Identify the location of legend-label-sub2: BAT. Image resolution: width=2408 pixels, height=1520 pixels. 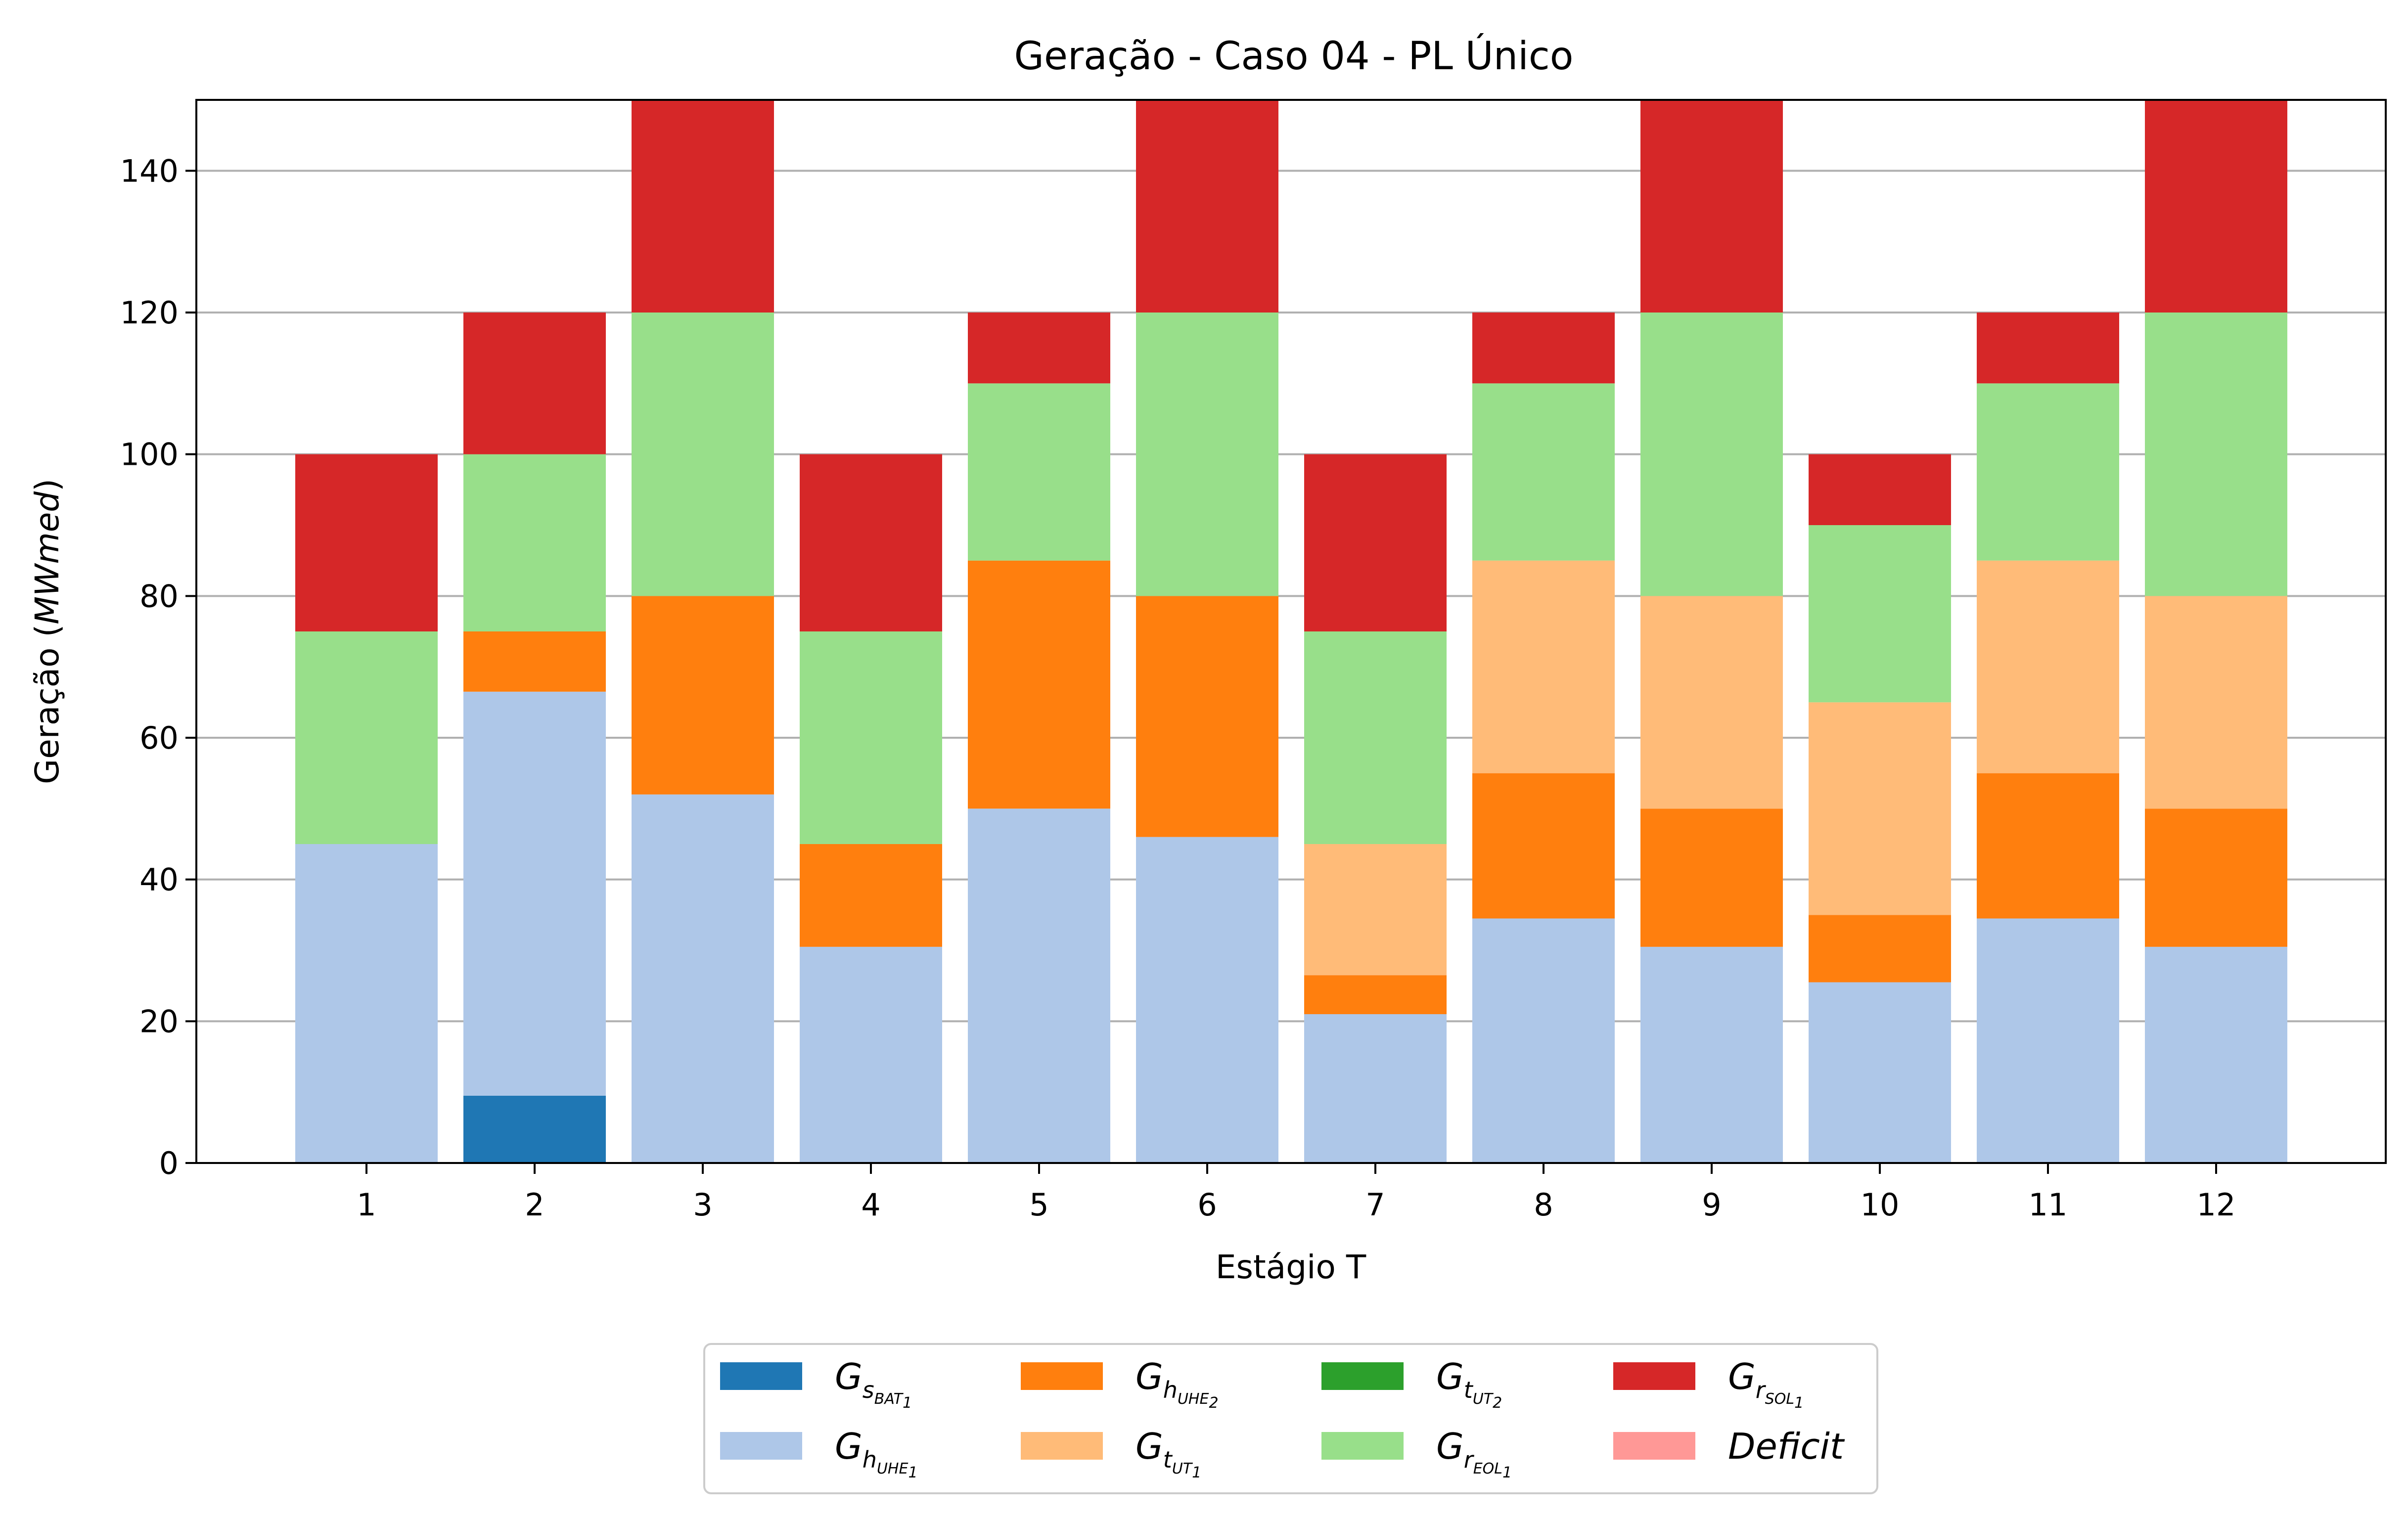
(889, 1399).